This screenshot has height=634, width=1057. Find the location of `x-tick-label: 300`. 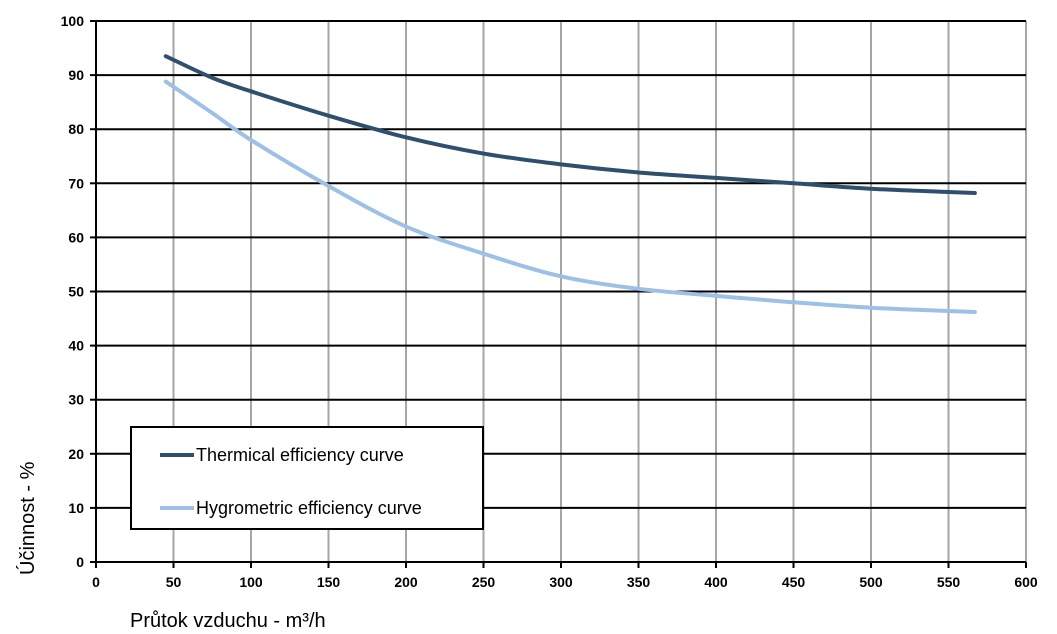

x-tick-label: 300 is located at coordinates (561, 582).